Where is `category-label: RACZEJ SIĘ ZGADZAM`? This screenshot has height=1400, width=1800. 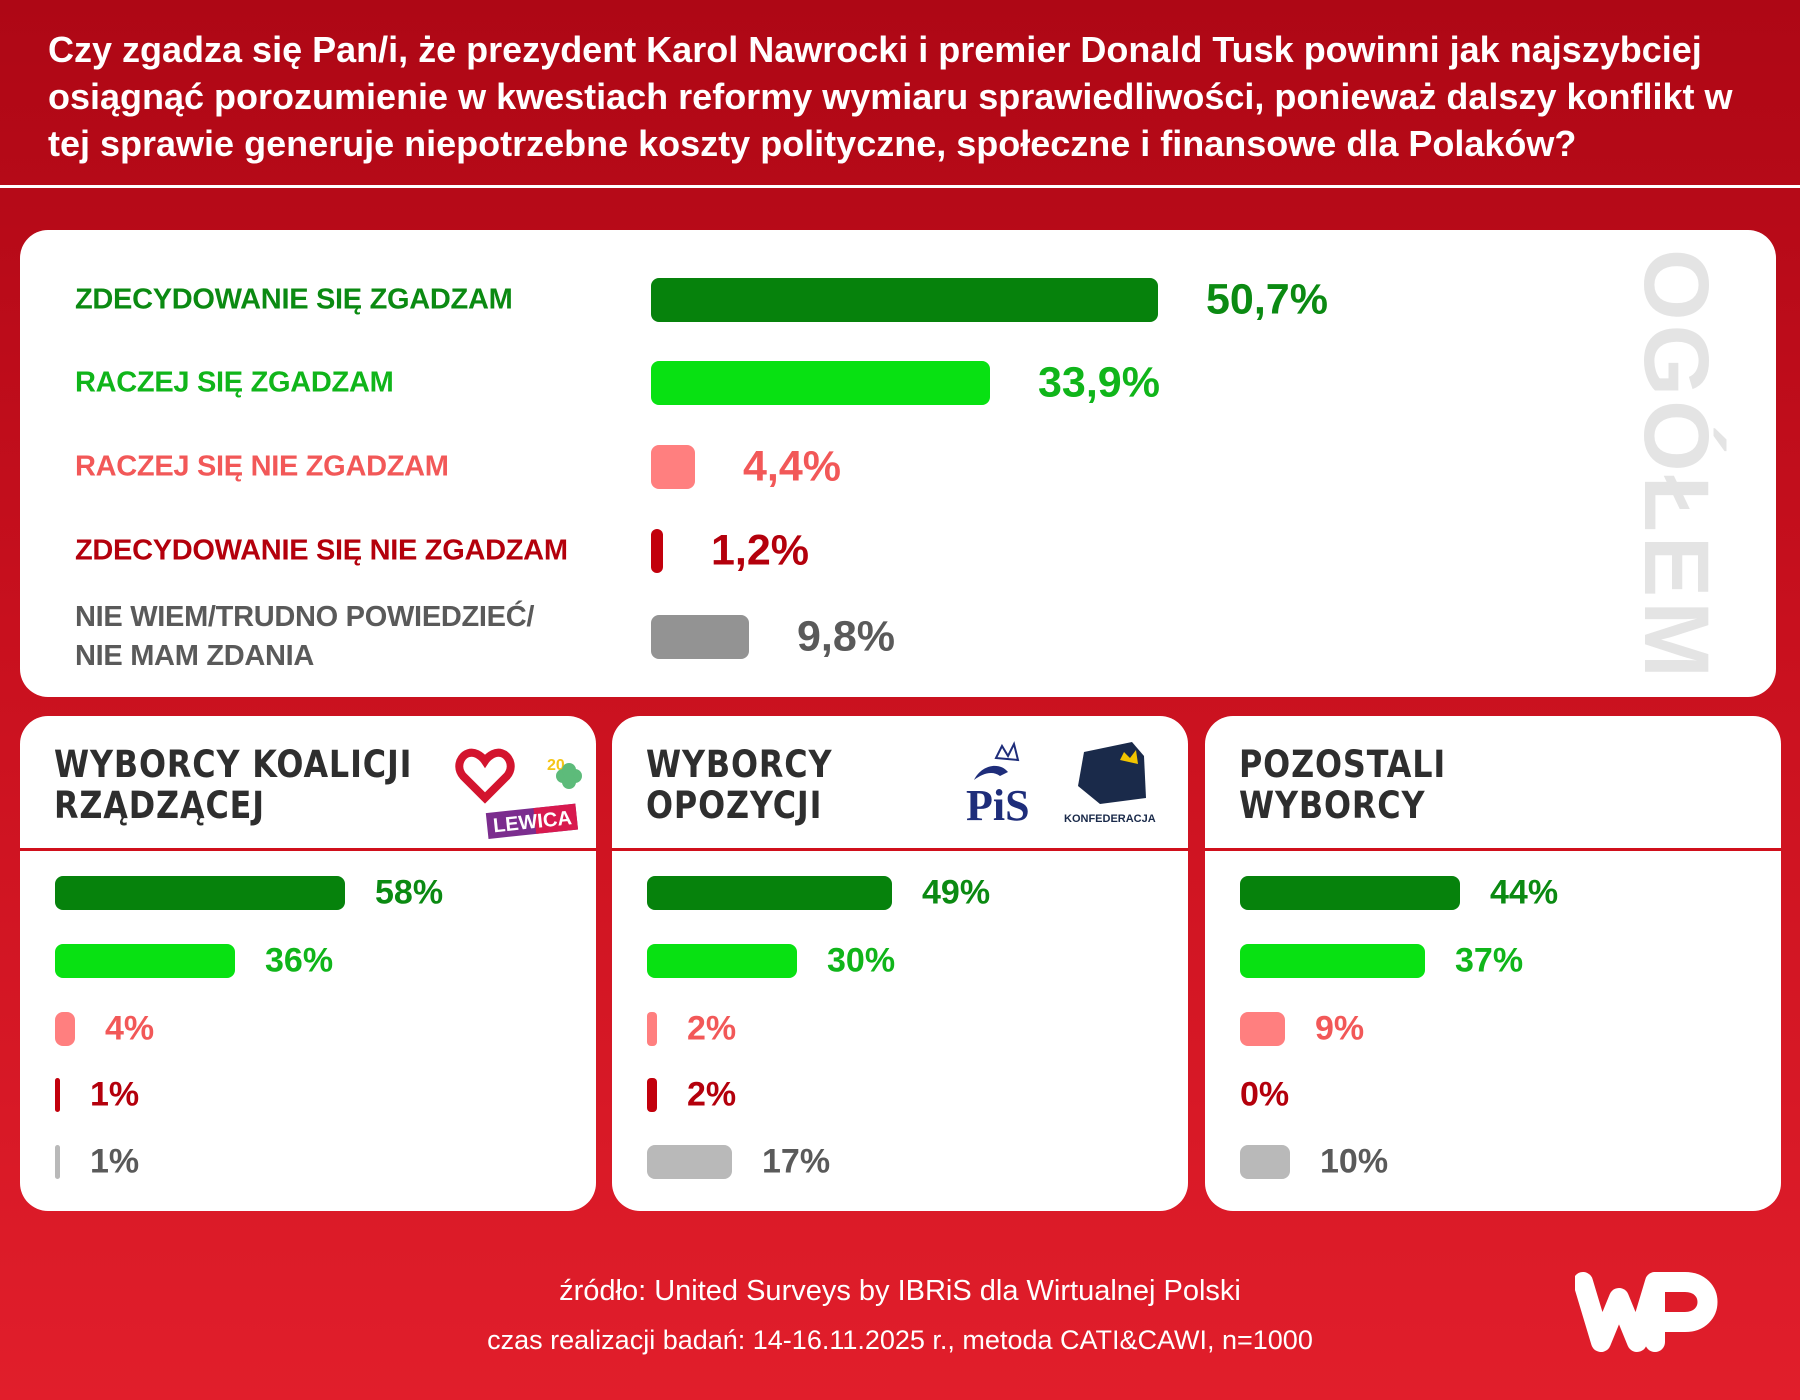 category-label: RACZEJ SIĘ ZGADZAM is located at coordinates (234, 382).